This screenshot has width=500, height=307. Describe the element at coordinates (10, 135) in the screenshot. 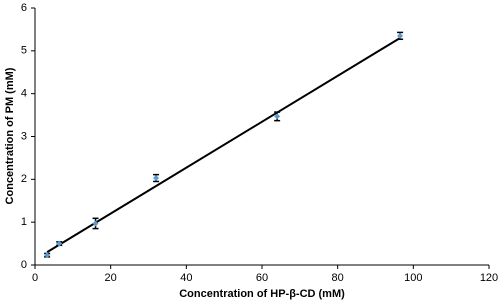

I see `y-axis-title: Concentration of PM (mM)` at that location.